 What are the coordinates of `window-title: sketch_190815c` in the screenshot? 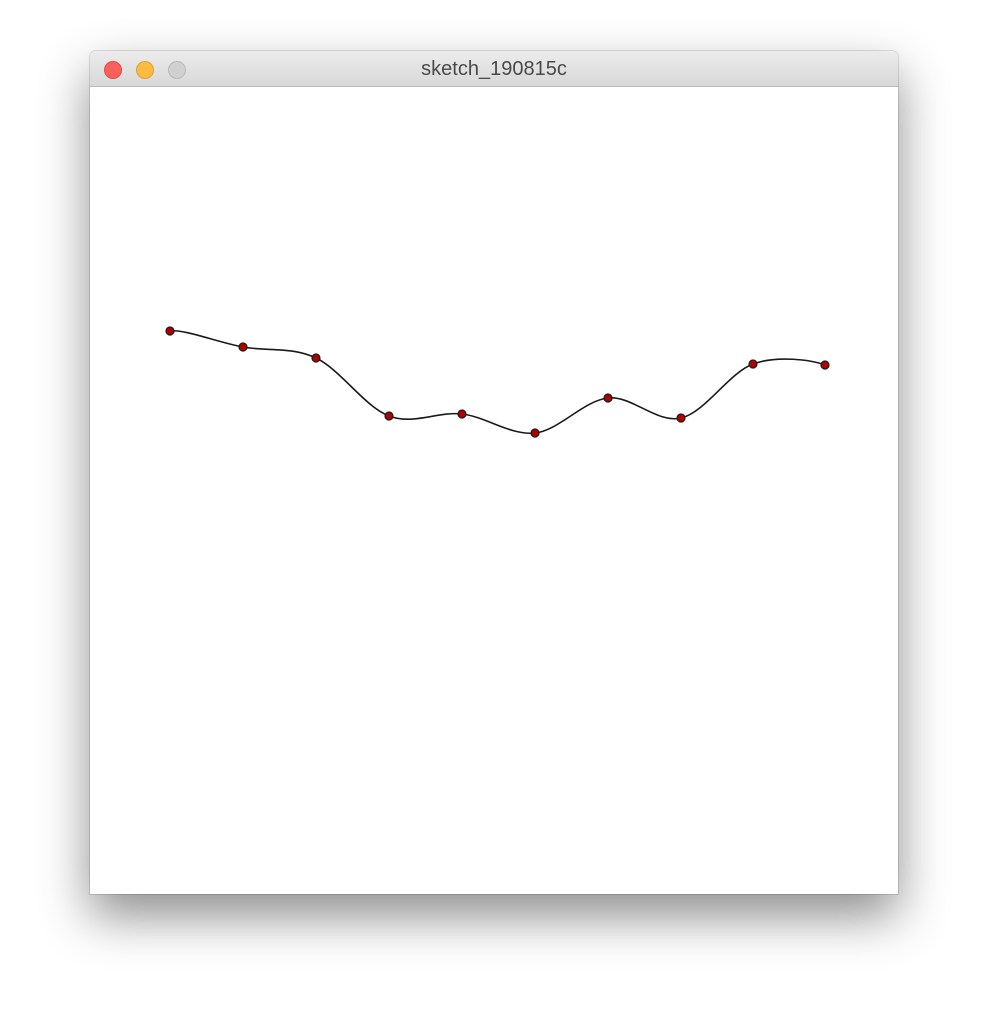 It's located at (494, 69).